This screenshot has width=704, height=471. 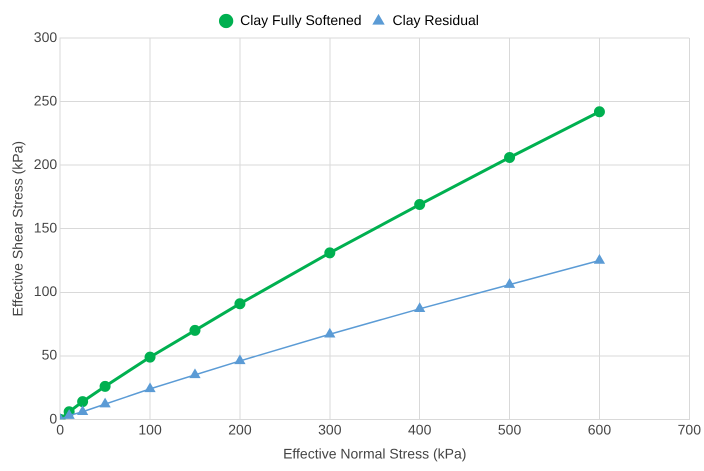 What do you see at coordinates (330, 430) in the screenshot?
I see `x-tick-label: 300` at bounding box center [330, 430].